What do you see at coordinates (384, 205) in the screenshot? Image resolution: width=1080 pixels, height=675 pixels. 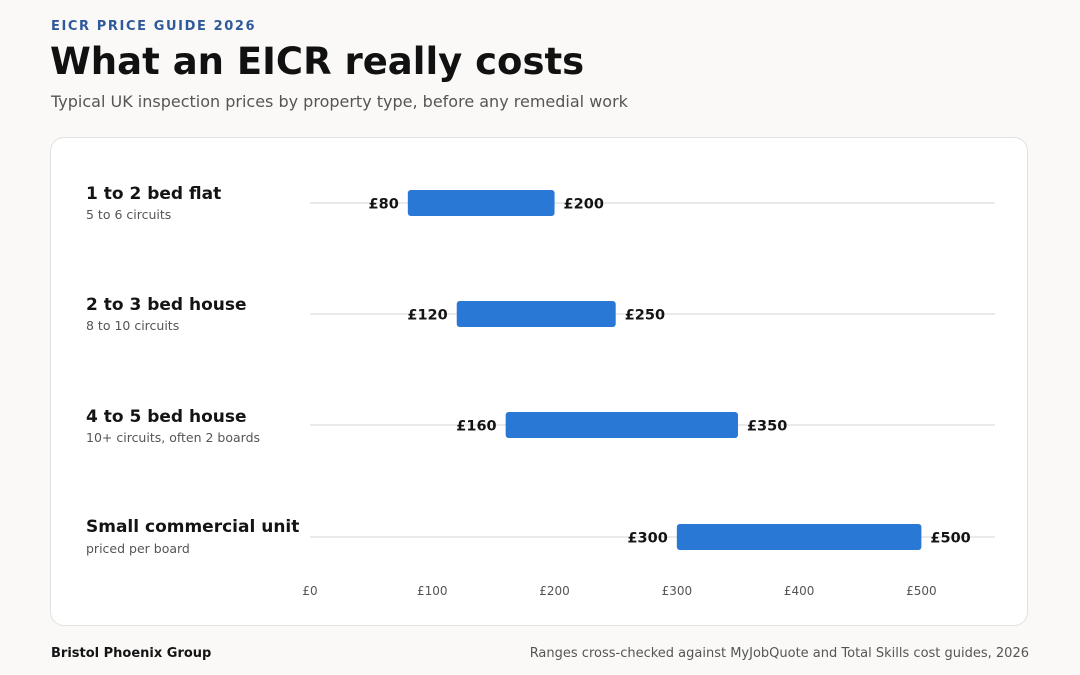 I see `low-value-label: £80` at bounding box center [384, 205].